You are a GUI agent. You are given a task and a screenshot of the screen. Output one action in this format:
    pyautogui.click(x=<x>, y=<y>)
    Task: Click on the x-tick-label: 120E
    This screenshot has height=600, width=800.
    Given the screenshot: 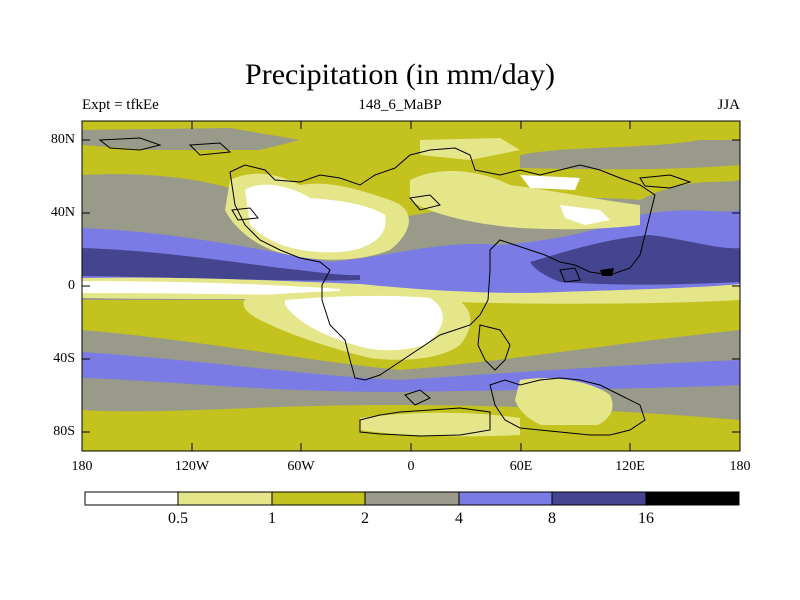 What is the action you would take?
    pyautogui.click(x=630, y=466)
    